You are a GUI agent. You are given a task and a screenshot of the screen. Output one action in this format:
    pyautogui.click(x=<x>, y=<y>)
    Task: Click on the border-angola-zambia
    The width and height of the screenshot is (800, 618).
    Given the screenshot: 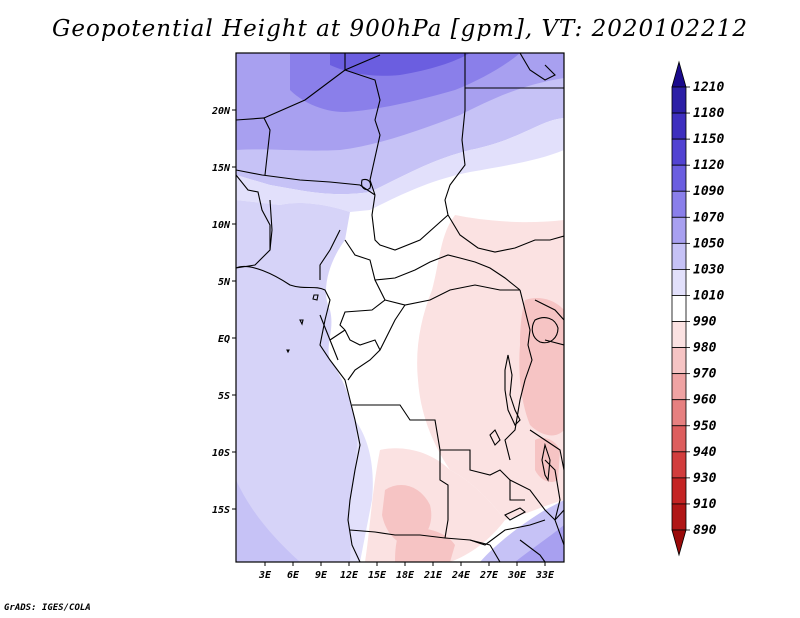 What is the action you would take?
    pyautogui.click(x=444, y=494)
    